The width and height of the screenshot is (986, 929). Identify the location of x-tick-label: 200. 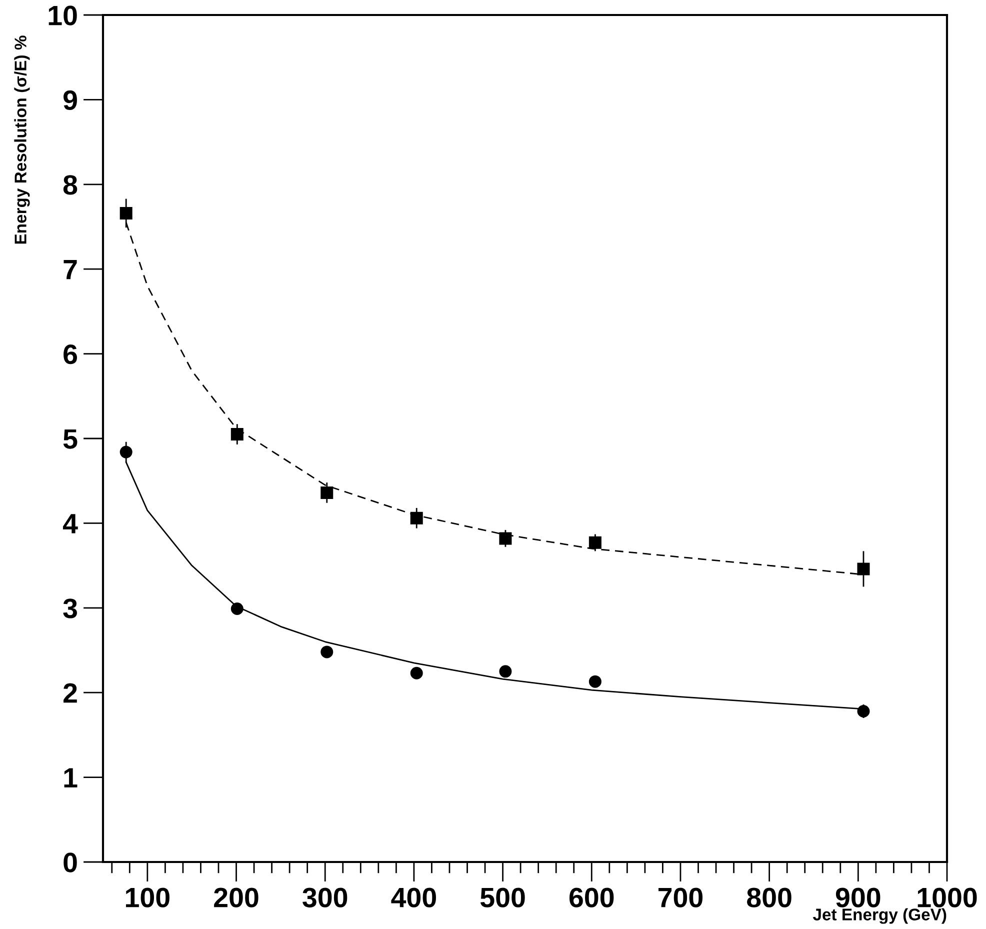
(236, 898).